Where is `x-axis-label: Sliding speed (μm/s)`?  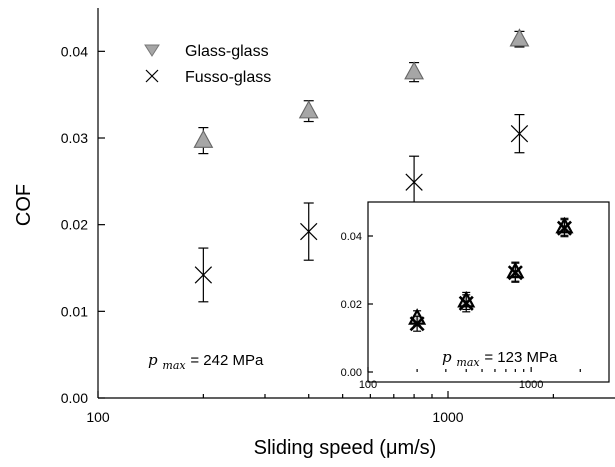 x-axis-label: Sliding speed (μm/s) is located at coordinates (345, 448).